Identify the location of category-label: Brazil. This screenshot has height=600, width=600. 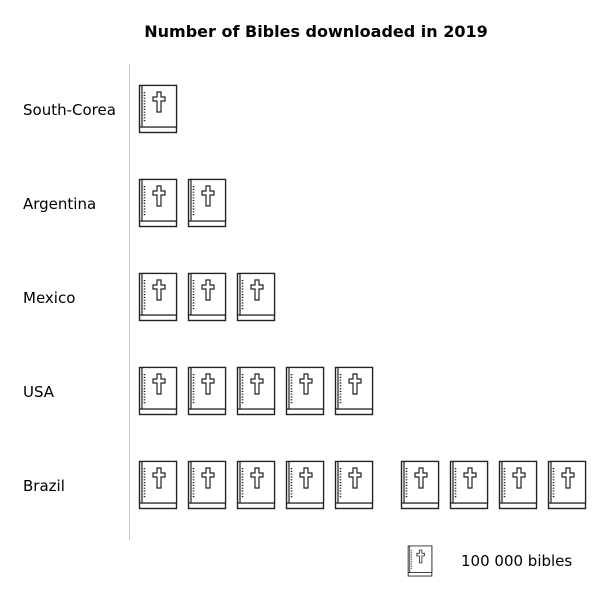
(44, 486).